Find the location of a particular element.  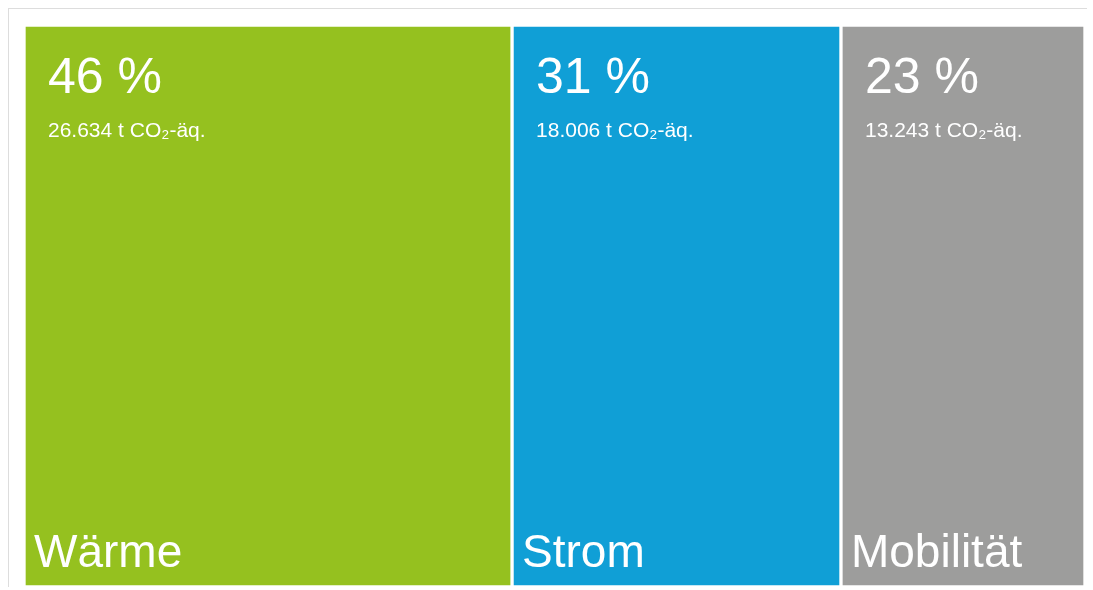

text: 13.243 t CO₂-äq. is located at coordinates (943, 129).